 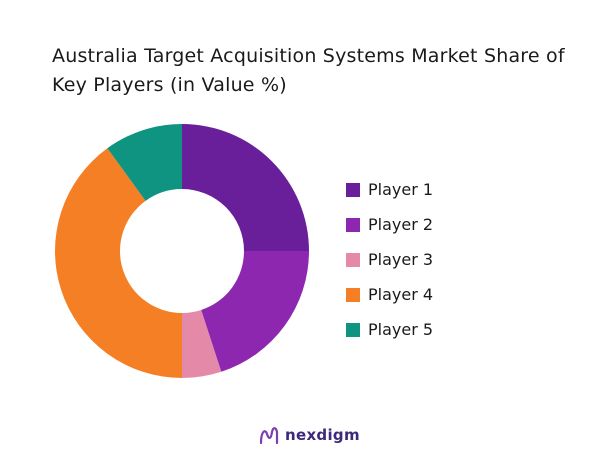 What do you see at coordinates (322, 435) in the screenshot?
I see `brand-name: nexdigm` at bounding box center [322, 435].